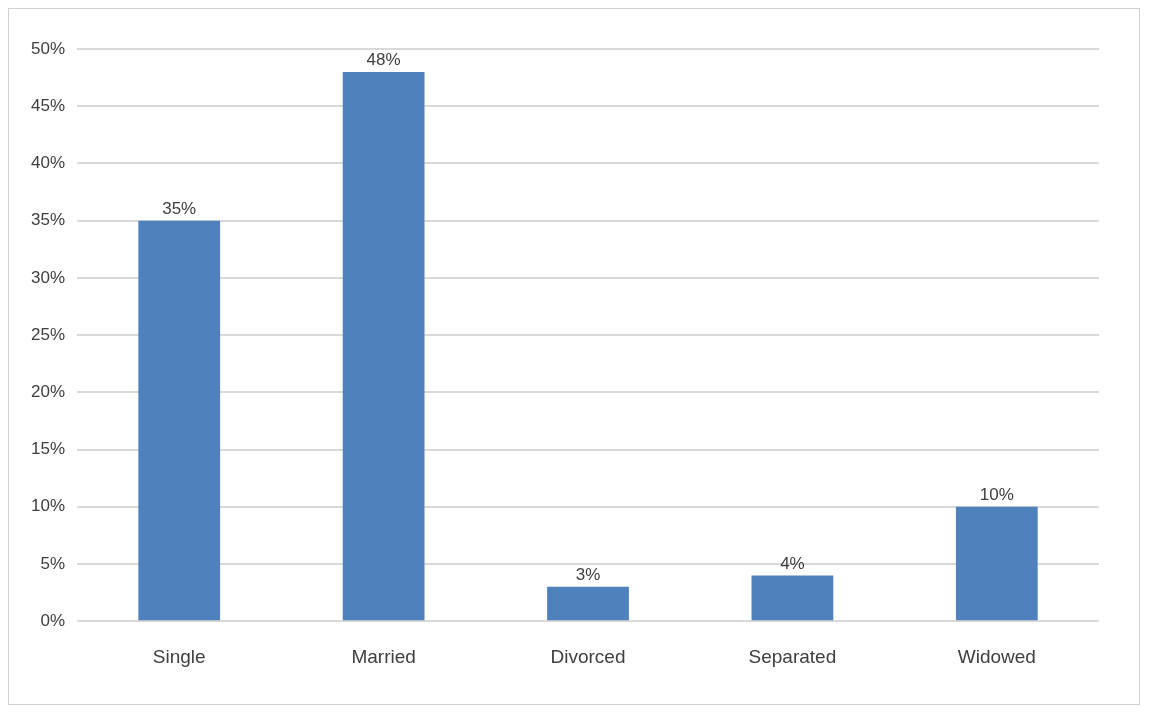 Image resolution: width=1150 pixels, height=715 pixels. I want to click on x-tick-label: Single, so click(179, 656).